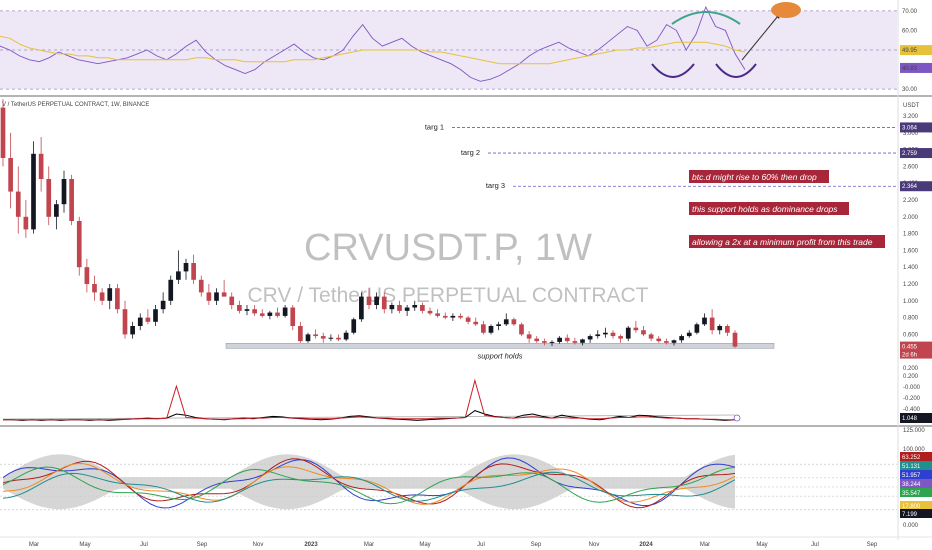 This screenshot has height=550, width=932. I want to click on bottom-tick-label: 0.000, so click(911, 526).